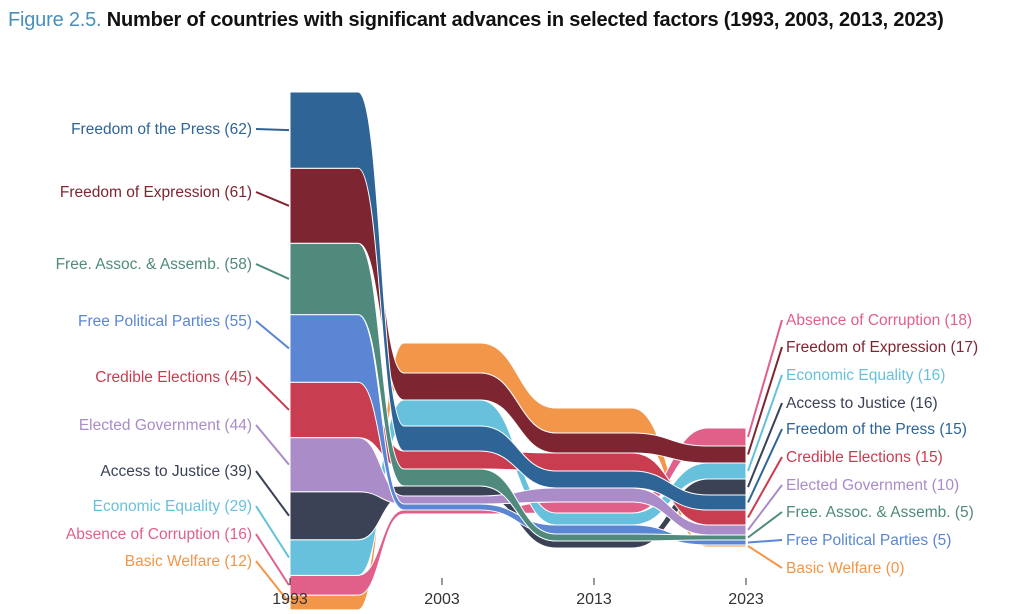 The width and height of the screenshot is (1024, 614). I want to click on label-start: Free Political Parties (55), so click(165, 321).